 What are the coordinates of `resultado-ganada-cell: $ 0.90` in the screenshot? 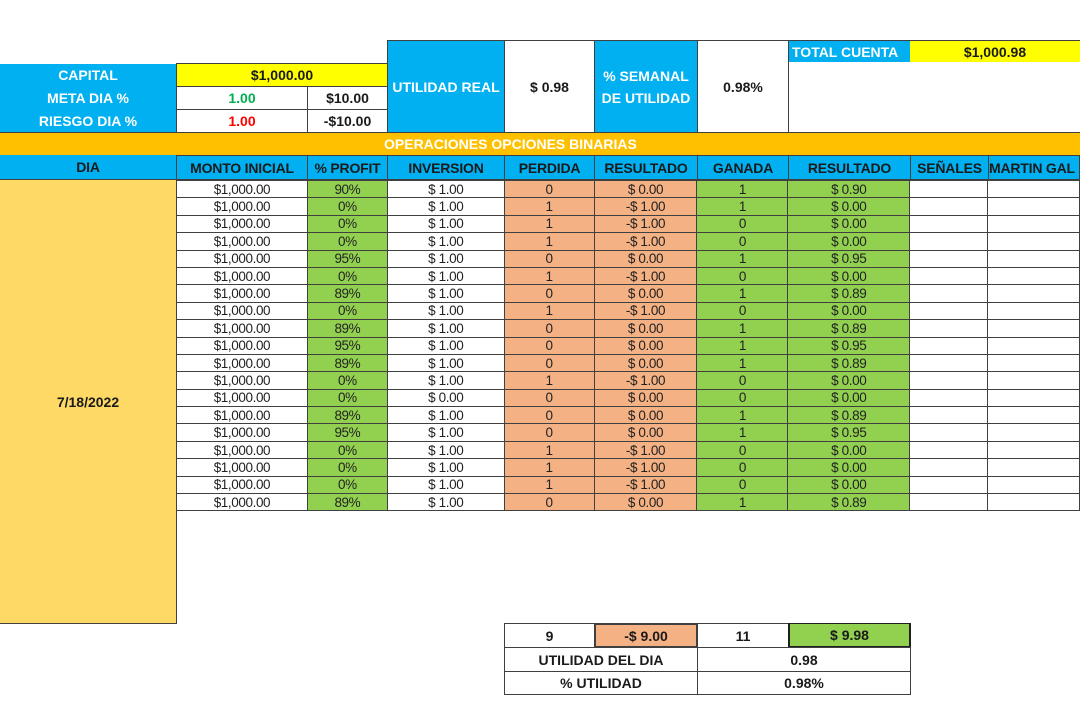 It's located at (849, 189).